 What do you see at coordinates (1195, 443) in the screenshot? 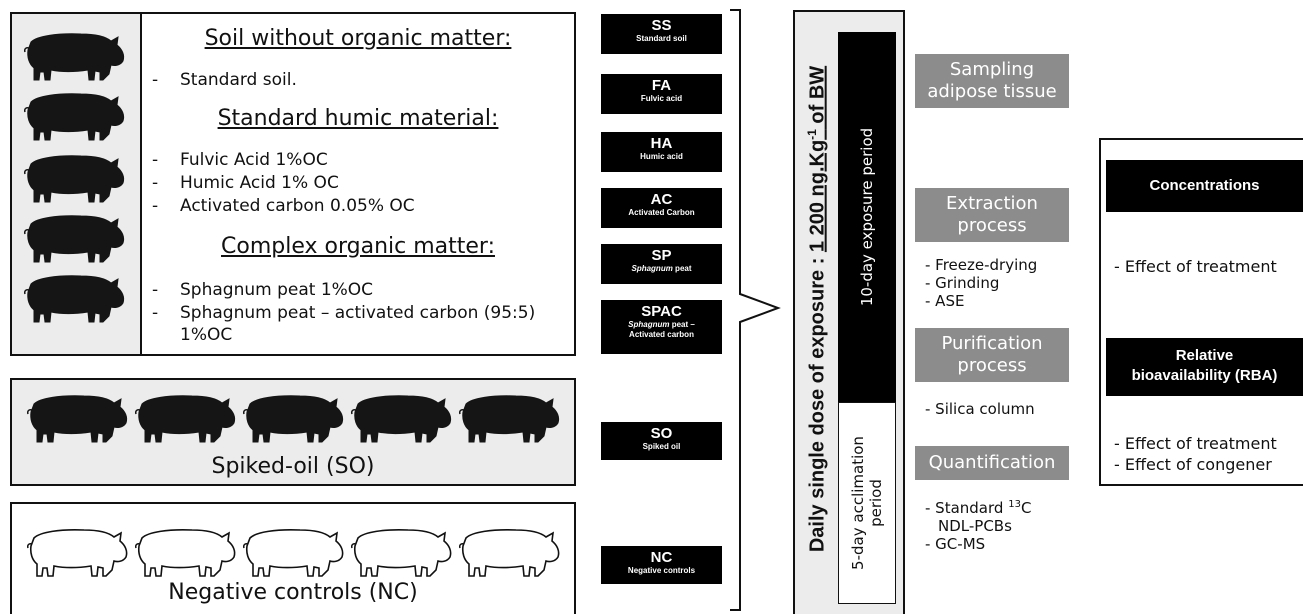
I see `rba-effect-treatment: - Effect of treatment` at bounding box center [1195, 443].